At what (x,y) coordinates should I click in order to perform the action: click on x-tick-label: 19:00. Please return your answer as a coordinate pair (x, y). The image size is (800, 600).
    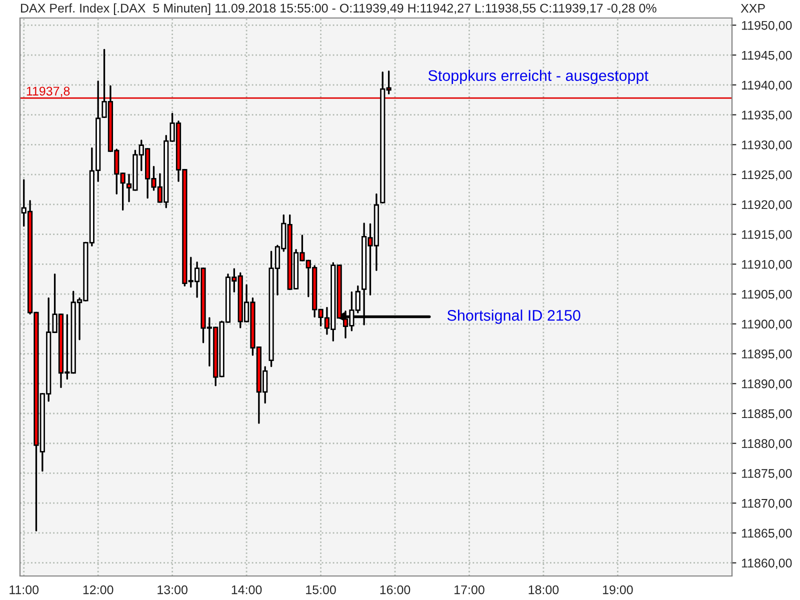
    Looking at the image, I should click on (618, 589).